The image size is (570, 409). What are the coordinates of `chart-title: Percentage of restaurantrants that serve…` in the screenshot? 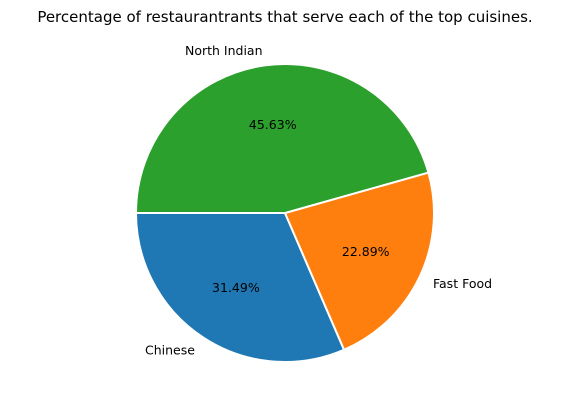 It's located at (284, 17).